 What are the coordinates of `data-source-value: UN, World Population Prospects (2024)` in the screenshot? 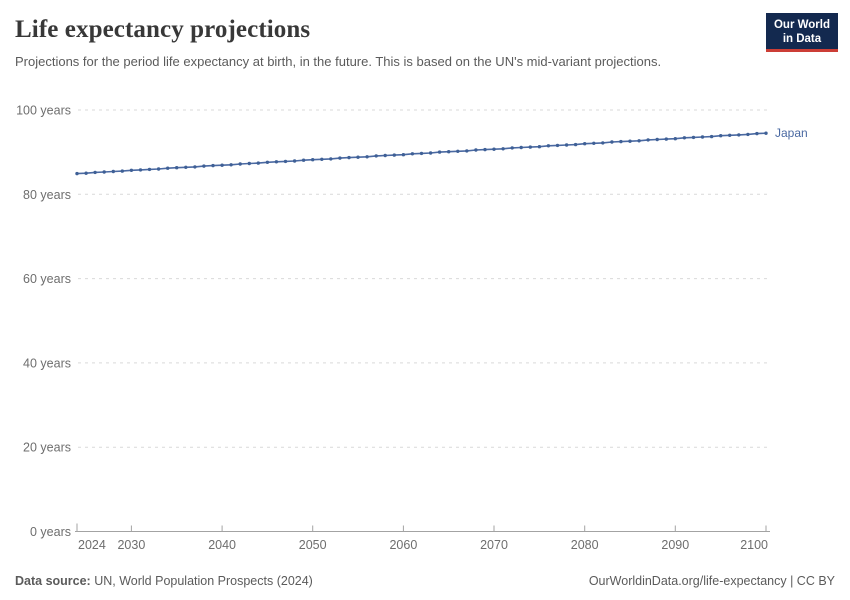 It's located at (203, 581).